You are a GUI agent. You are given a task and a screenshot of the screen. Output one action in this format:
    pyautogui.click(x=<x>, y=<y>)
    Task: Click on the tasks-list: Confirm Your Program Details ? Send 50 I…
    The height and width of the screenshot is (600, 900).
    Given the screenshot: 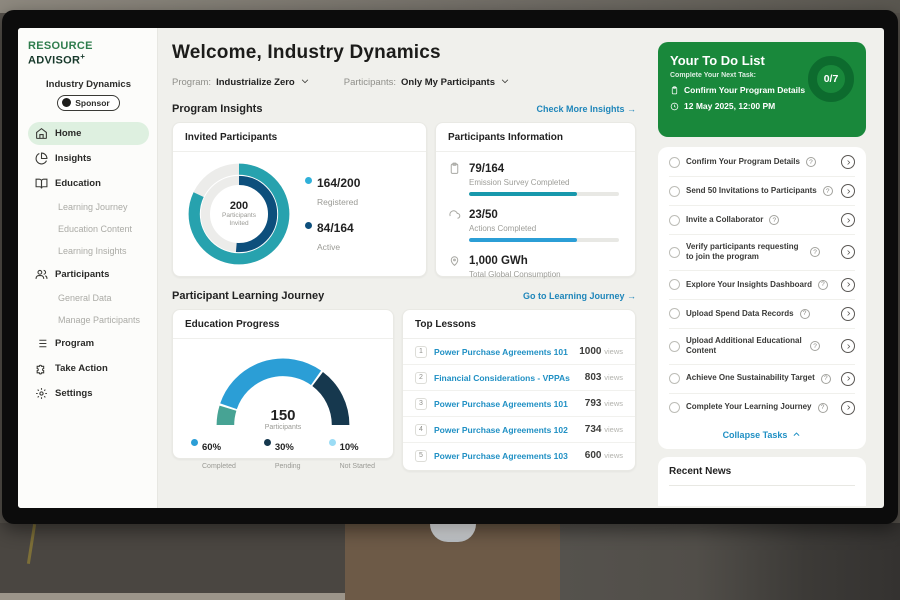 What is the action you would take?
    pyautogui.click(x=762, y=298)
    